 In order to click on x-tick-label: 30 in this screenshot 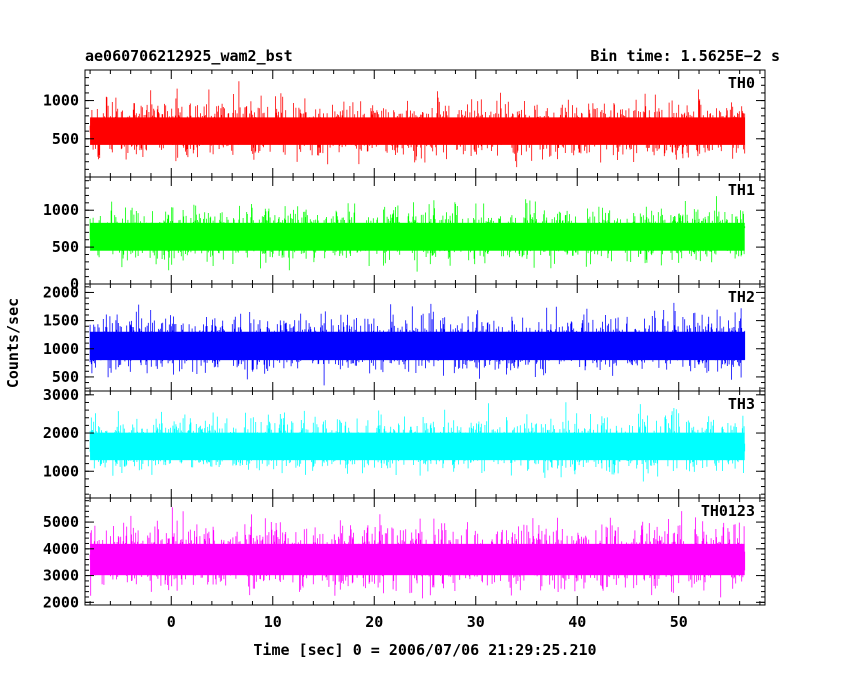, I will do `click(476, 622)`.